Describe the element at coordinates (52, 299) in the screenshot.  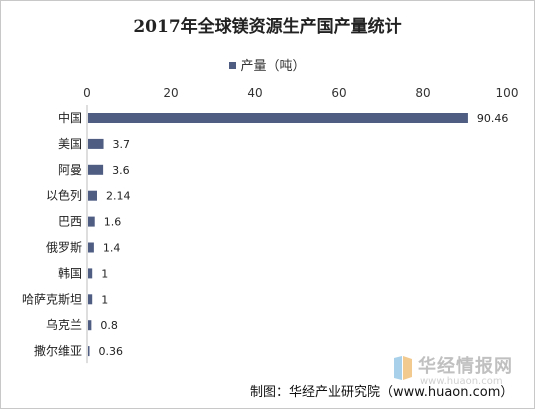
I see `y-category-label: 哈萨克斯坦` at that location.